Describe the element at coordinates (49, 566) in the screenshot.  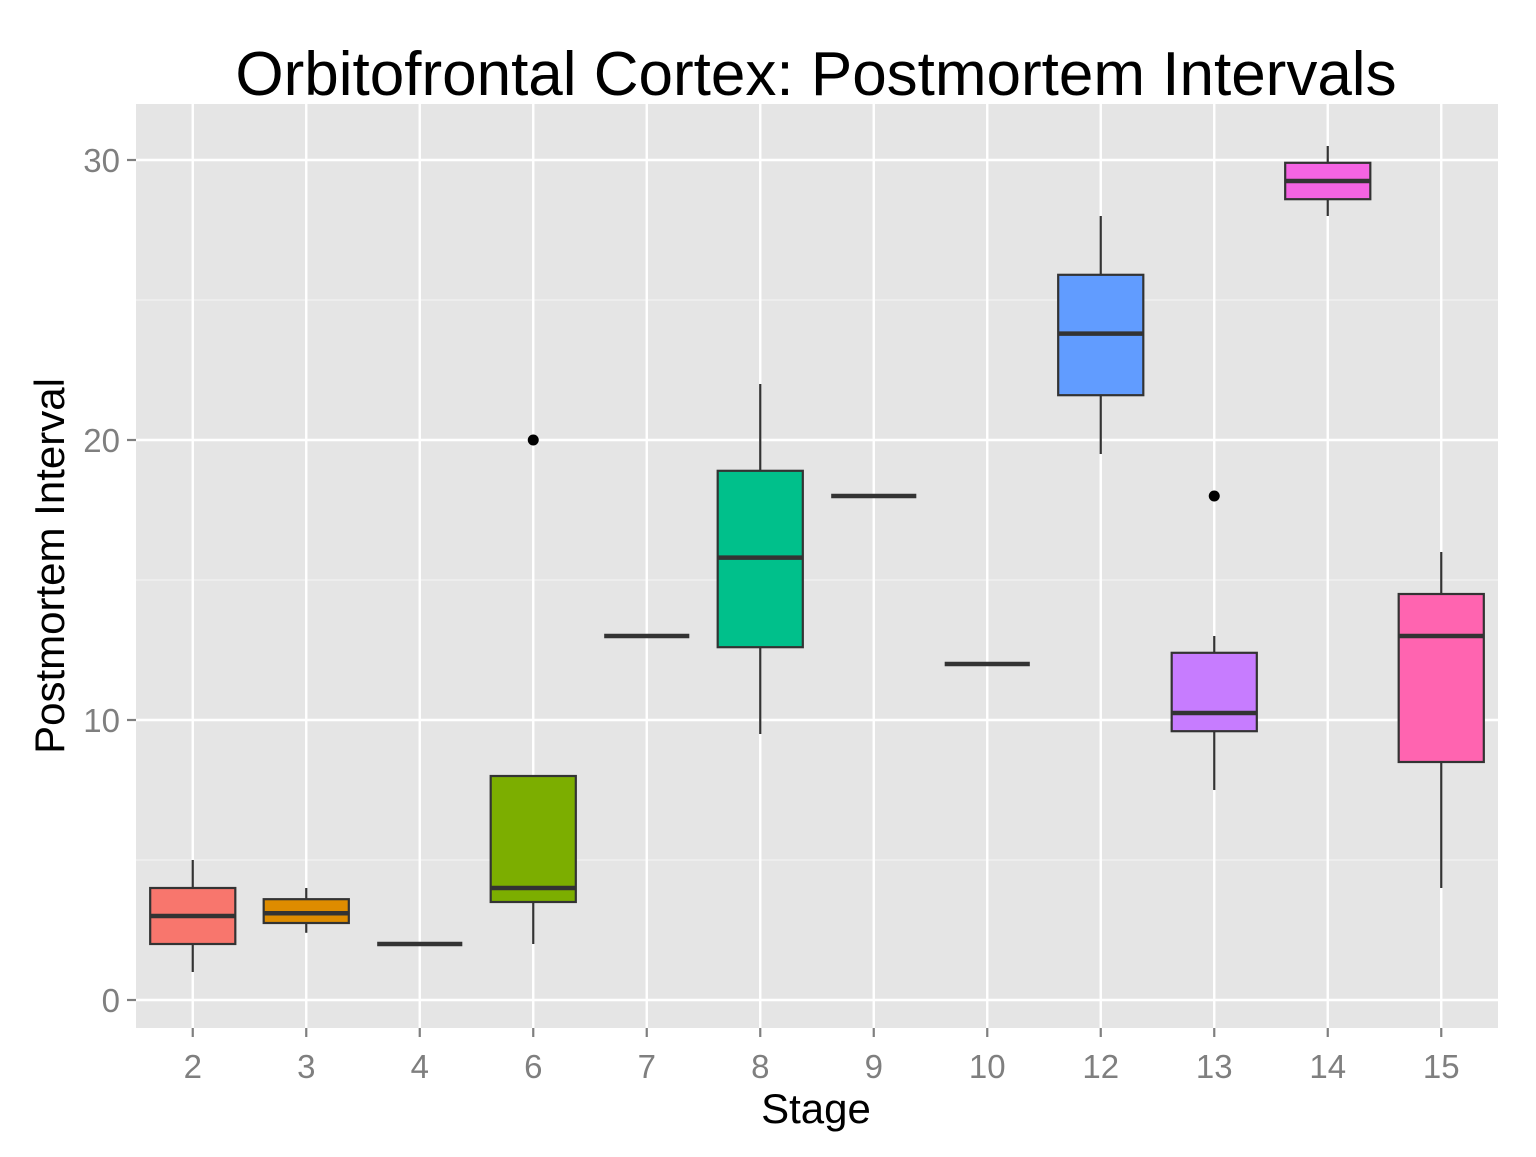
I see `y-axis-title: Postmortem Interval` at that location.